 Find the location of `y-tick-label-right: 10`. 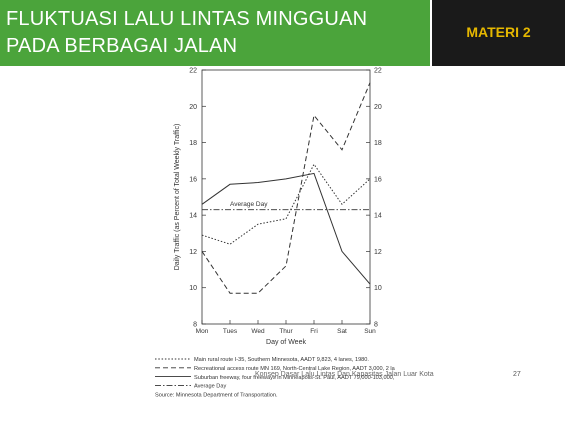

y-tick-label-right: 10 is located at coordinates (378, 288).